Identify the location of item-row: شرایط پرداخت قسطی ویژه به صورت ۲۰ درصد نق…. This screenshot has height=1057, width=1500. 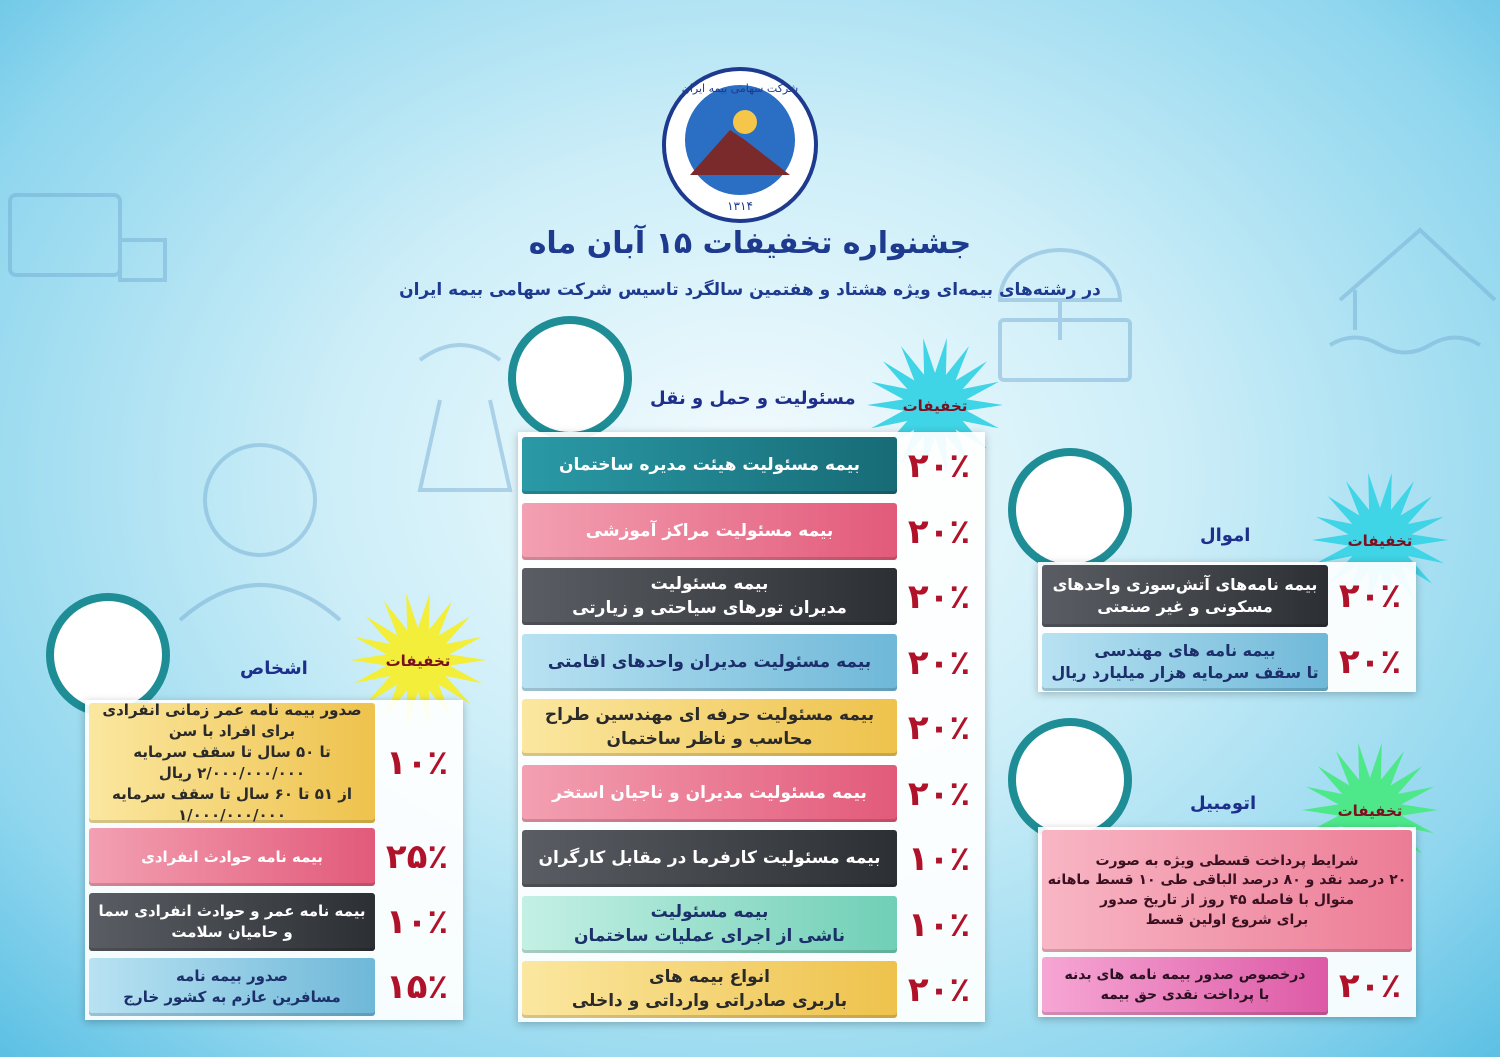
(1227, 891).